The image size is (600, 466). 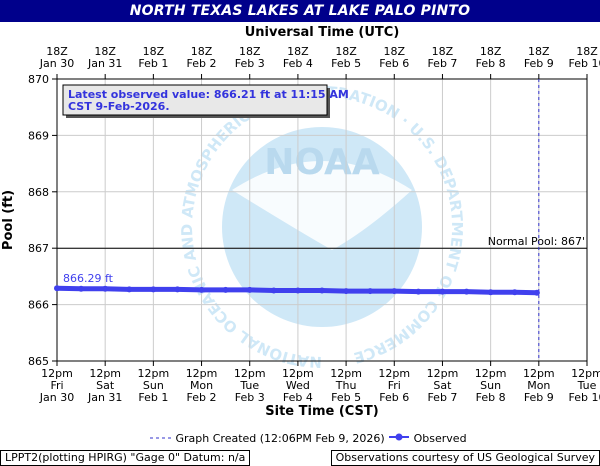 I want to click on watermark-logo-text: NOAA, so click(x=322, y=162).